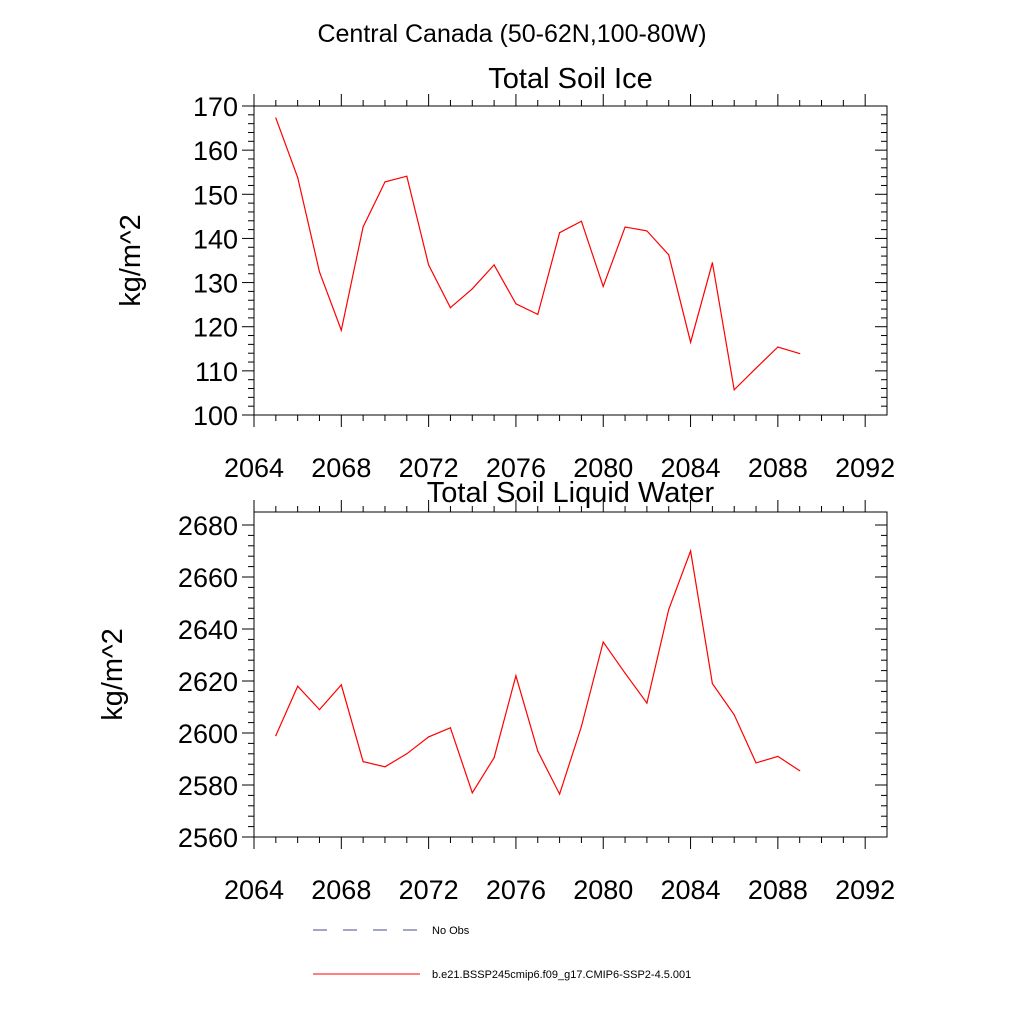 This screenshot has width=1024, height=1024. Describe the element at coordinates (208, 786) in the screenshot. I see `y-tick-label: 2580` at that location.